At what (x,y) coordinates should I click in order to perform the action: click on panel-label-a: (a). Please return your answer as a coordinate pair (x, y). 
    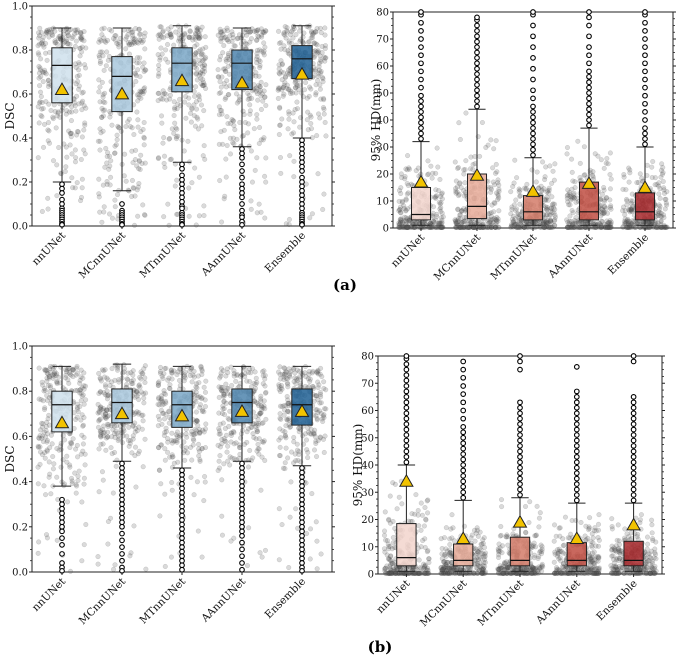
    Looking at the image, I should click on (345, 285).